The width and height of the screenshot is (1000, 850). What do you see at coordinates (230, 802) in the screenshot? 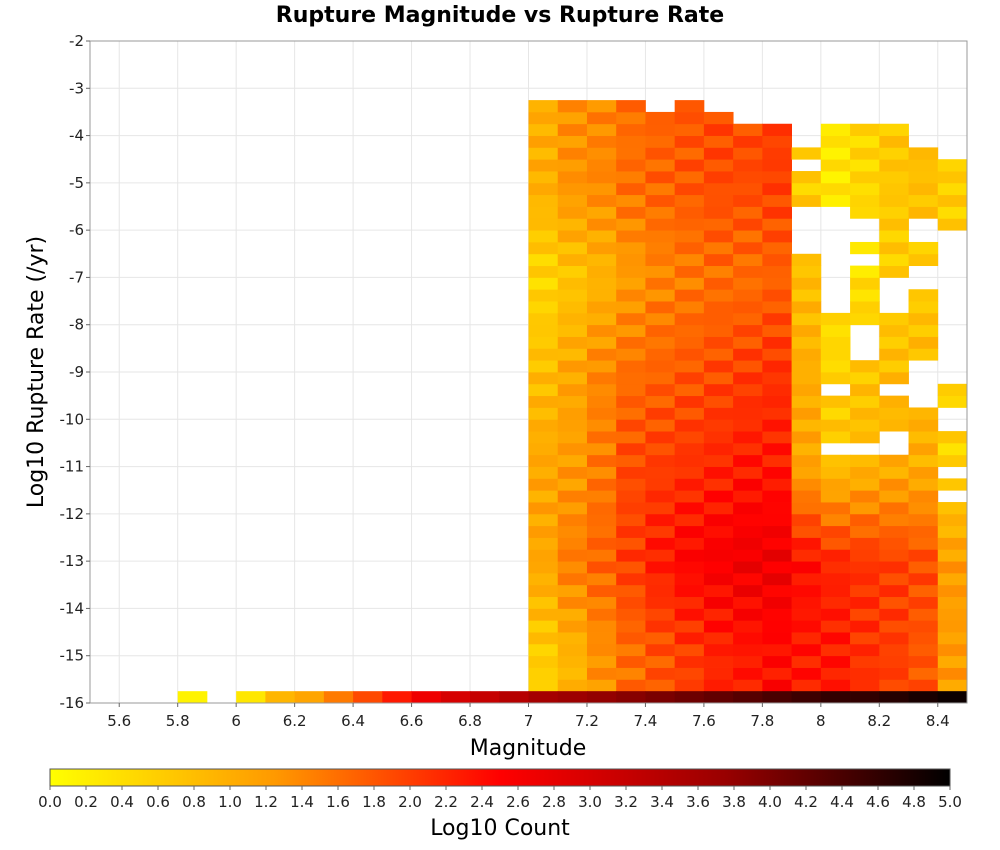
I see `colorbar-tick-label: 1.0` at bounding box center [230, 802].